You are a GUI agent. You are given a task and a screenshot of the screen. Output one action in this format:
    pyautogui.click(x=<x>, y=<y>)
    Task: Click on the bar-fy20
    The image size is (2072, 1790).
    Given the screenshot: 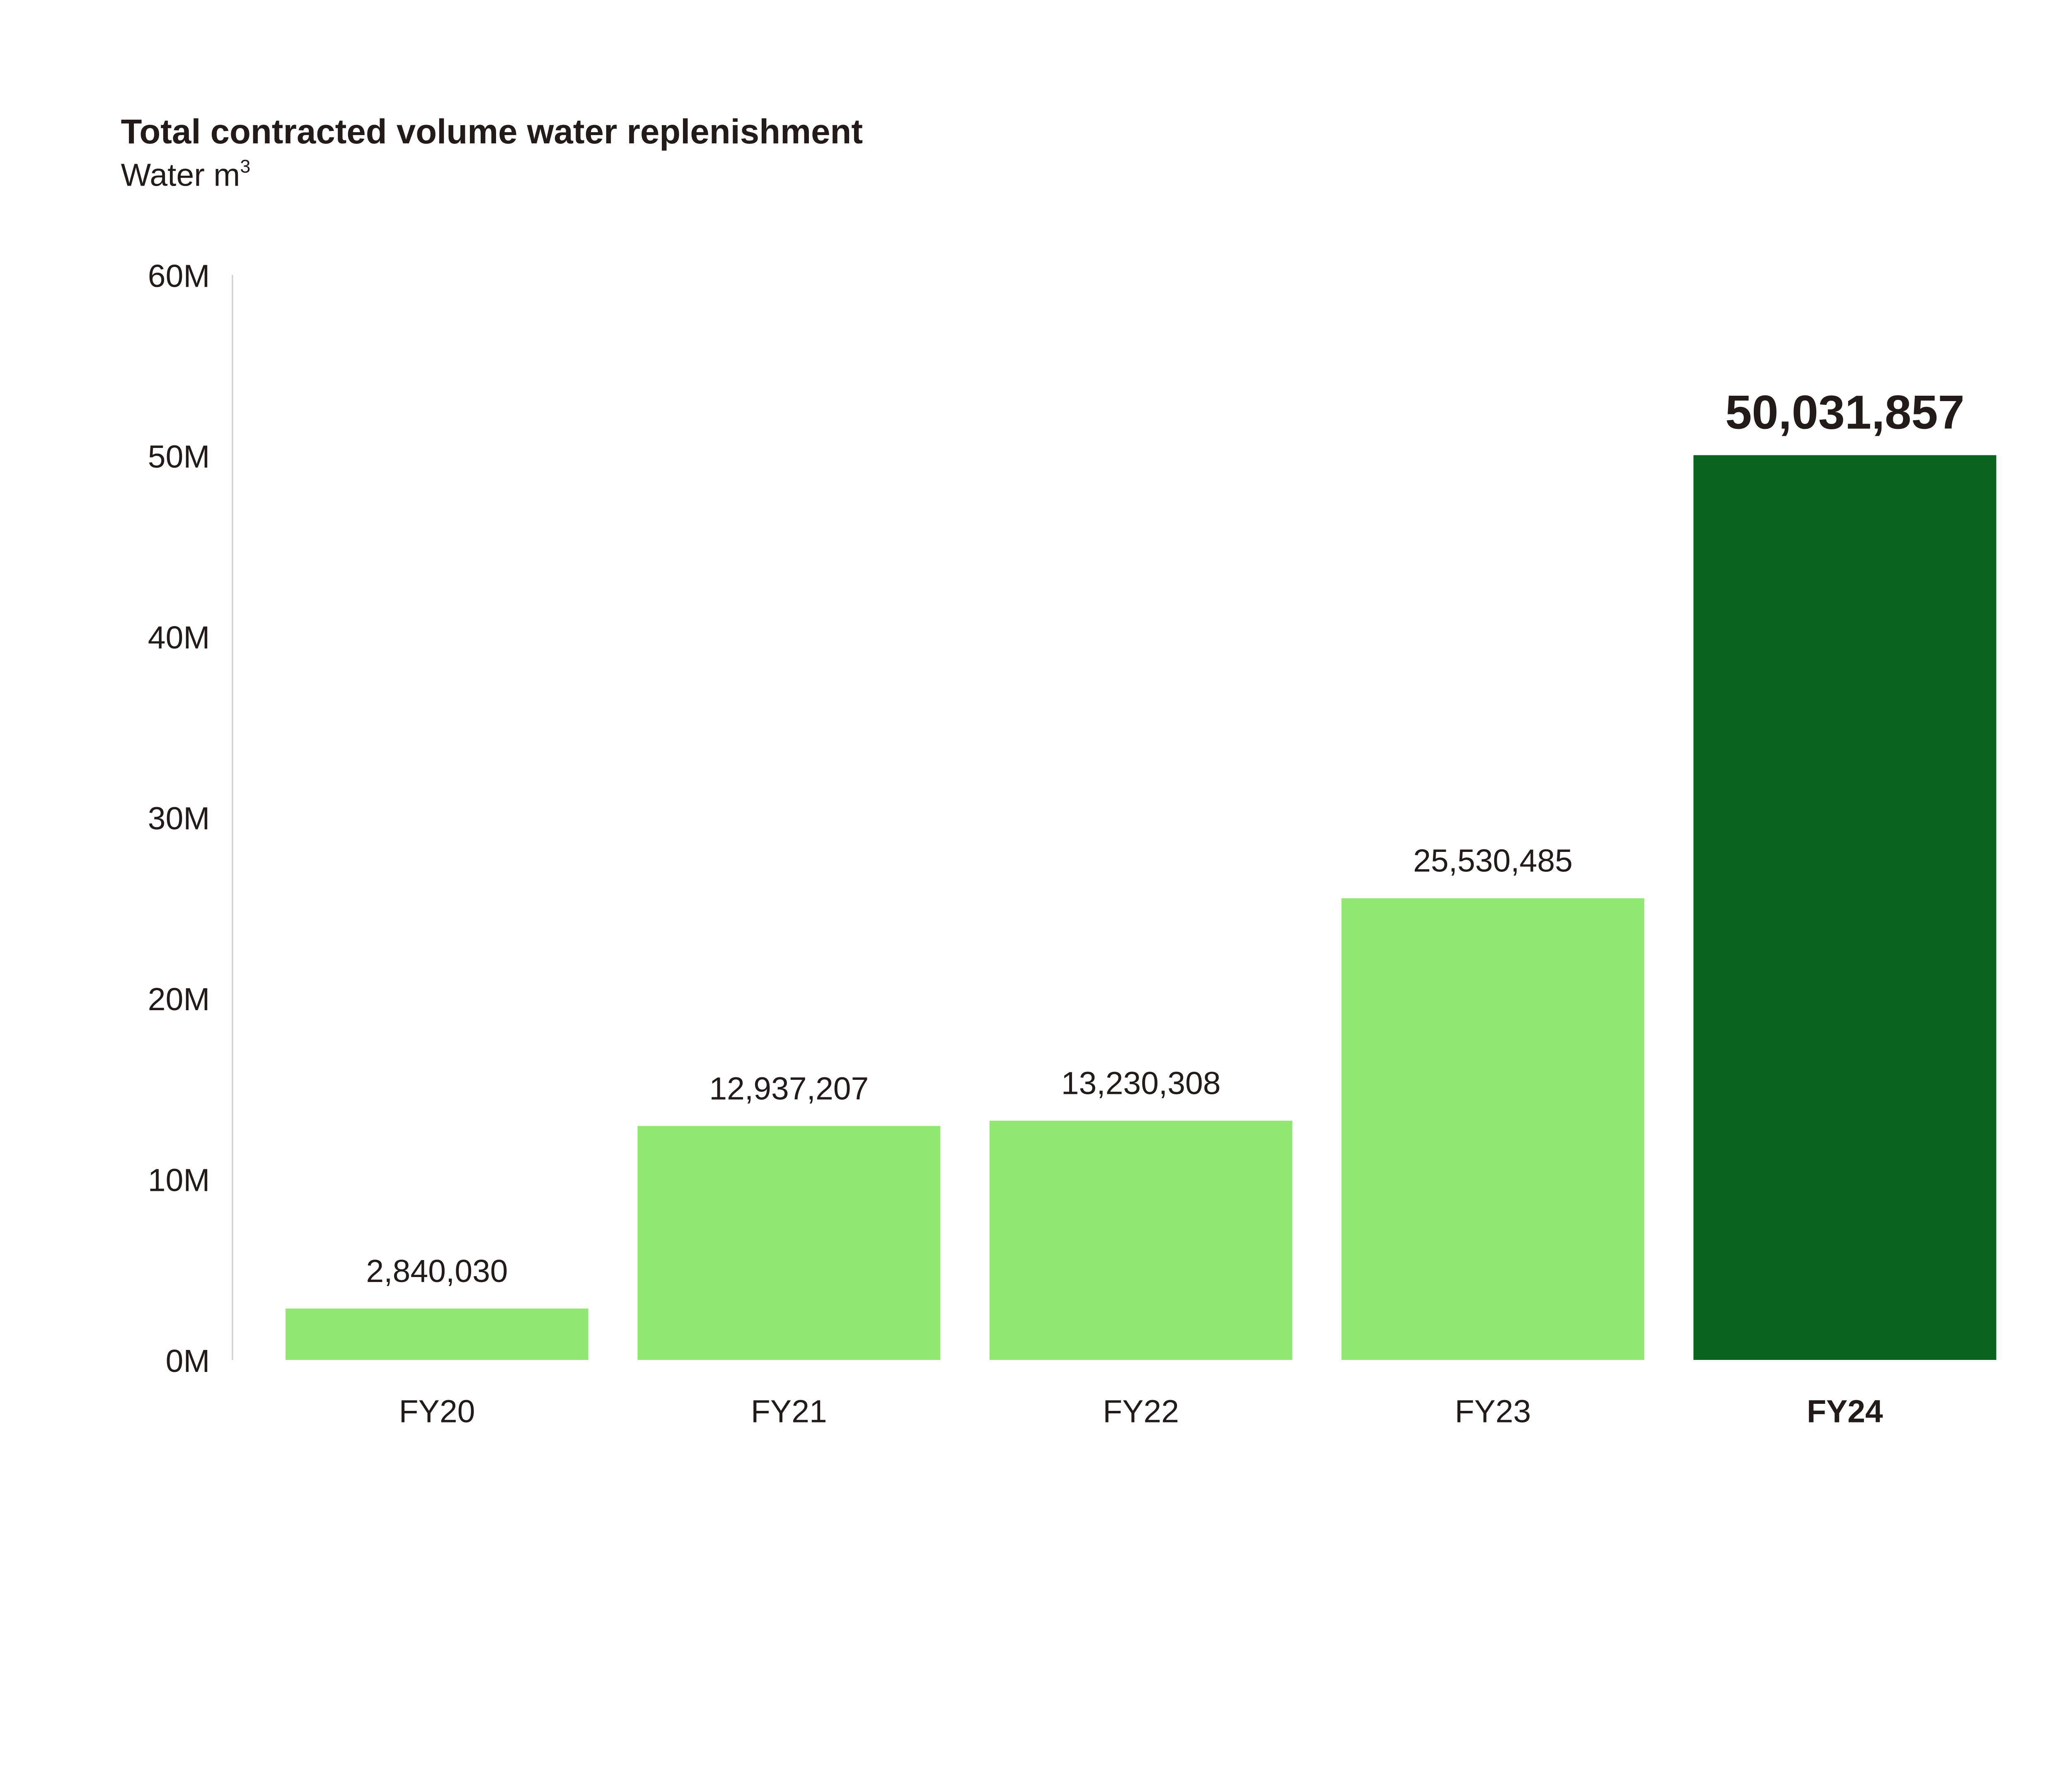 What is the action you would take?
    pyautogui.click(x=437, y=1334)
    